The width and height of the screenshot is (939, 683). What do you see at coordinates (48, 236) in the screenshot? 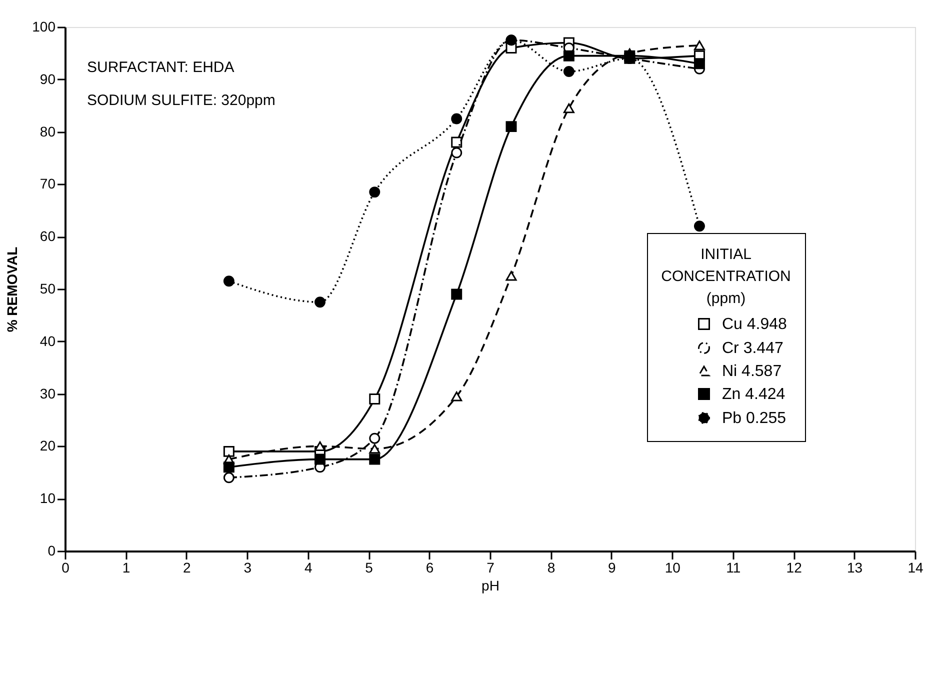
I see `y-tick-label: 60` at bounding box center [48, 236].